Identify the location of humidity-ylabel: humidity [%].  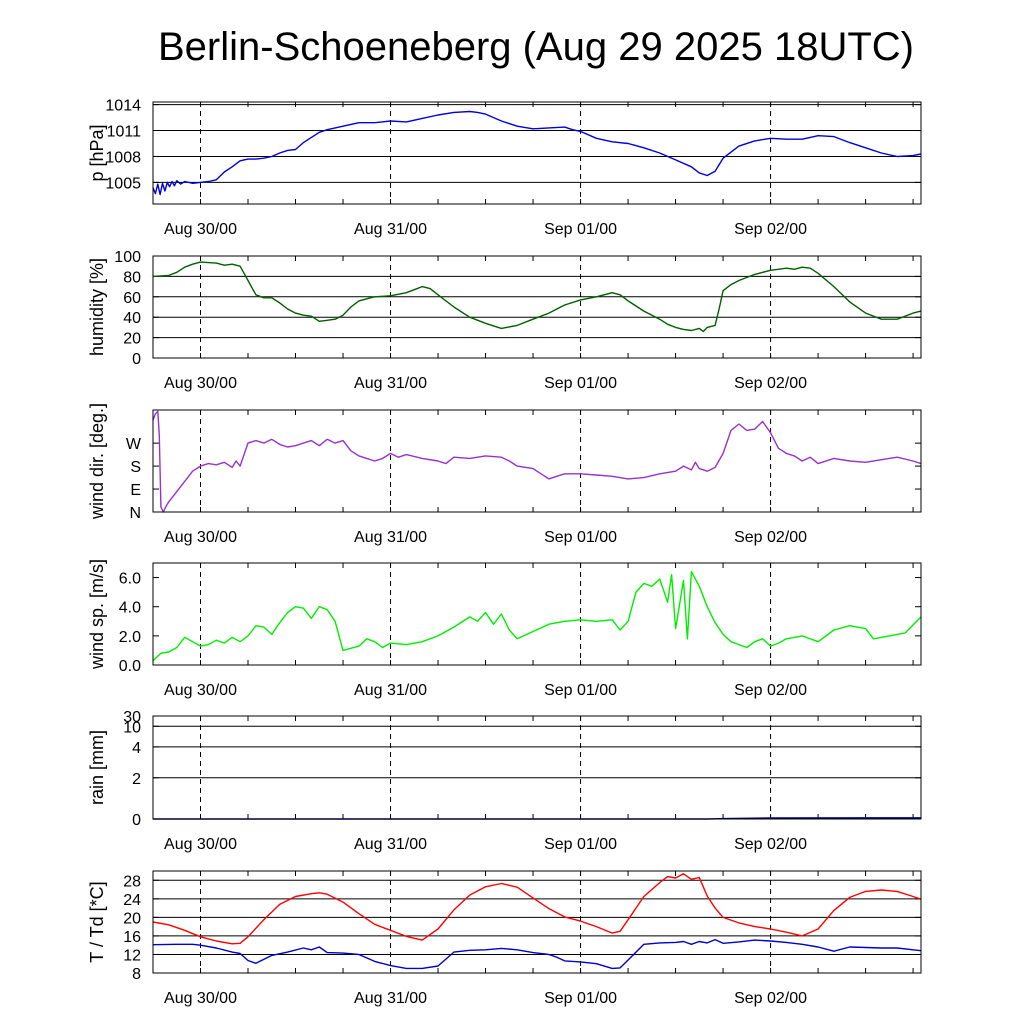
(97, 307).